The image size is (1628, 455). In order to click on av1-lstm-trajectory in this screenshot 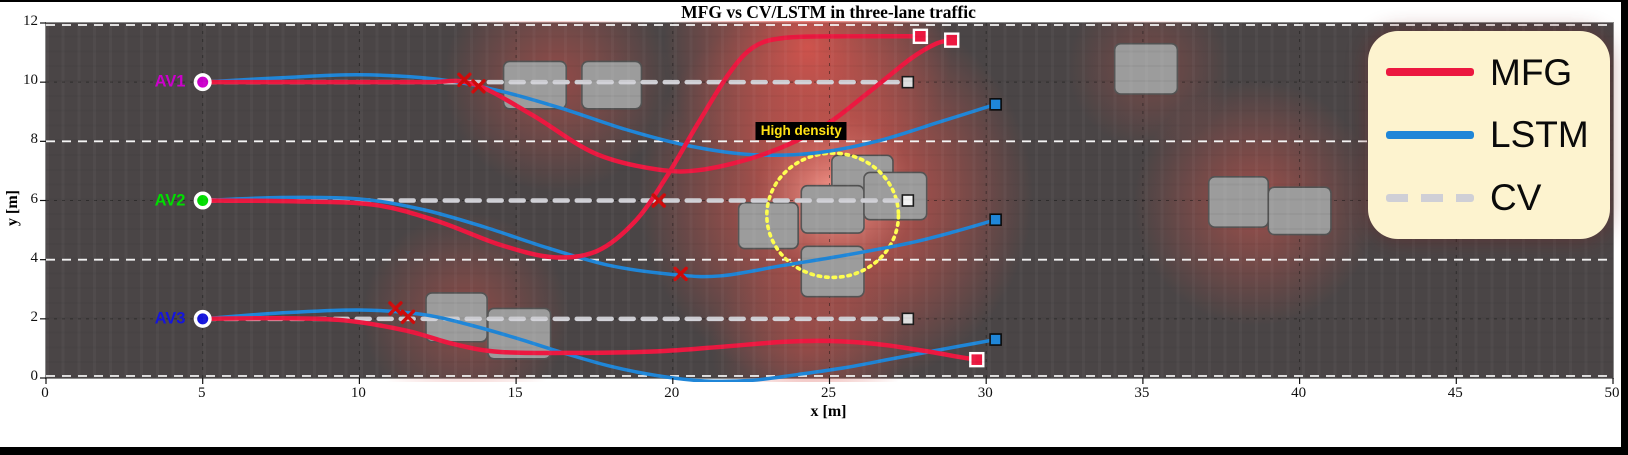, I will do `click(599, 115)`.